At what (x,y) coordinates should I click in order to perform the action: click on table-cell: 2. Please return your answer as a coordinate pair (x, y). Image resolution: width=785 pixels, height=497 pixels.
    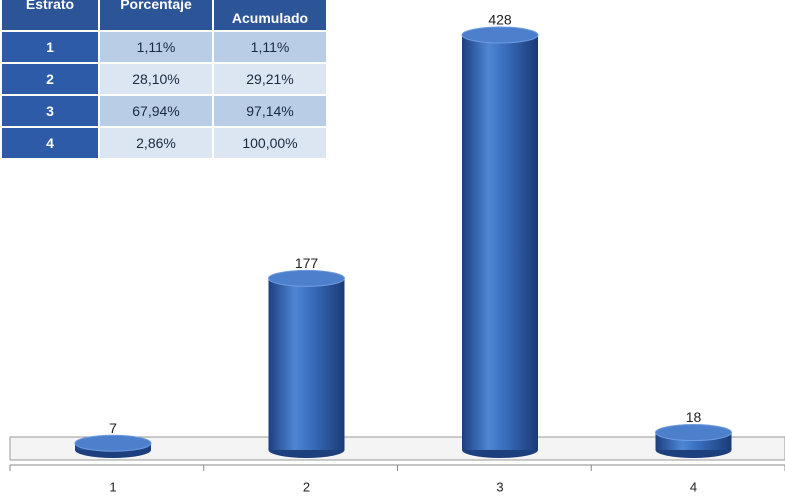
    Looking at the image, I should click on (50, 79).